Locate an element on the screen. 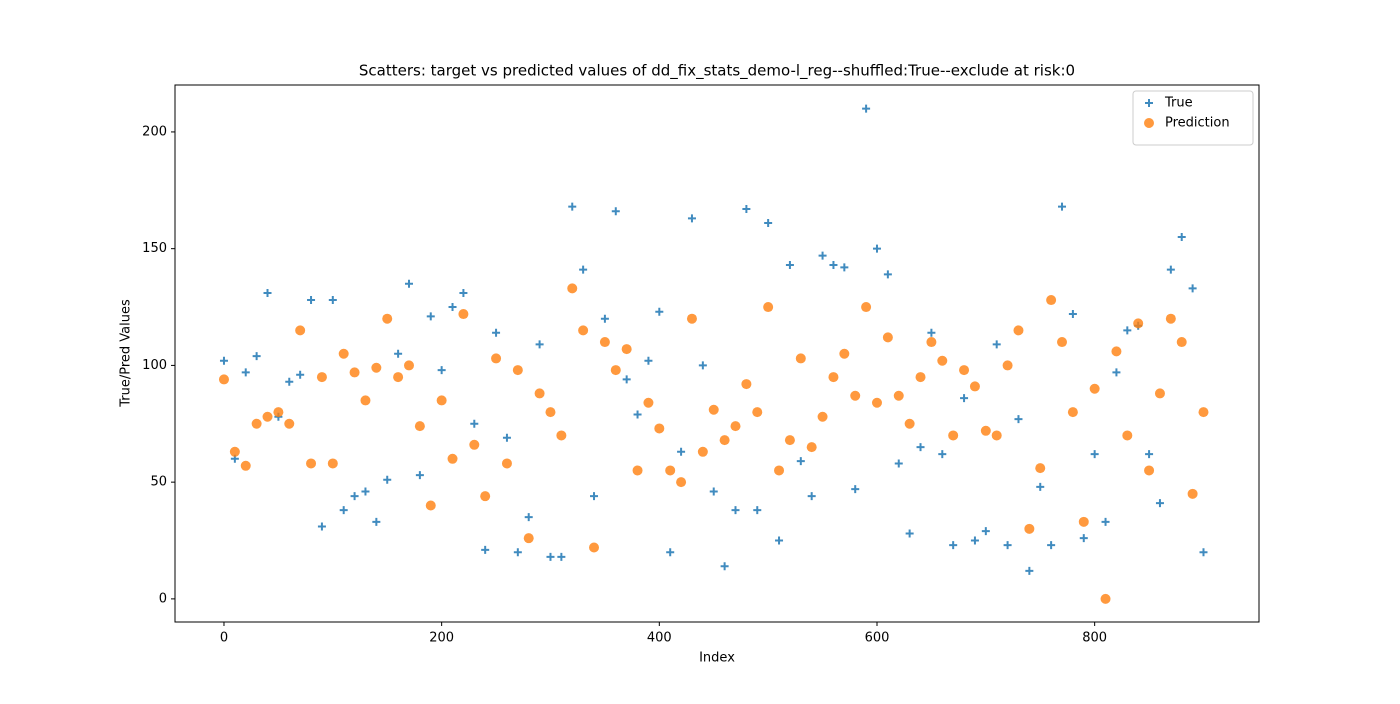  legend-box is located at coordinates (1193, 118).